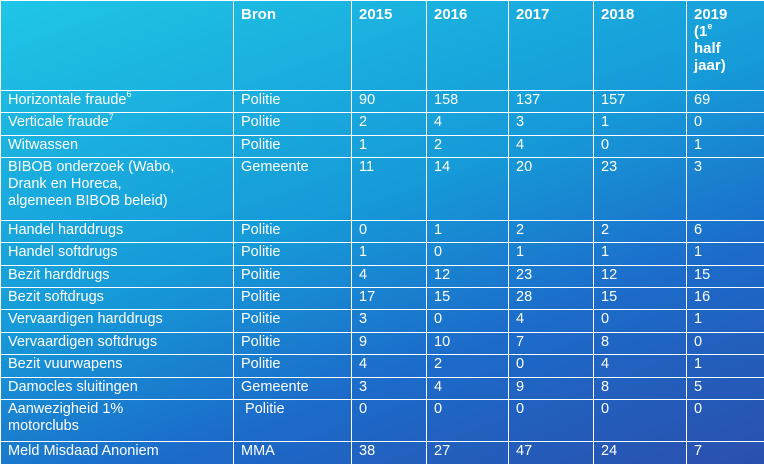  Describe the element at coordinates (551, 298) in the screenshot. I see `cell-2017: 28` at that location.